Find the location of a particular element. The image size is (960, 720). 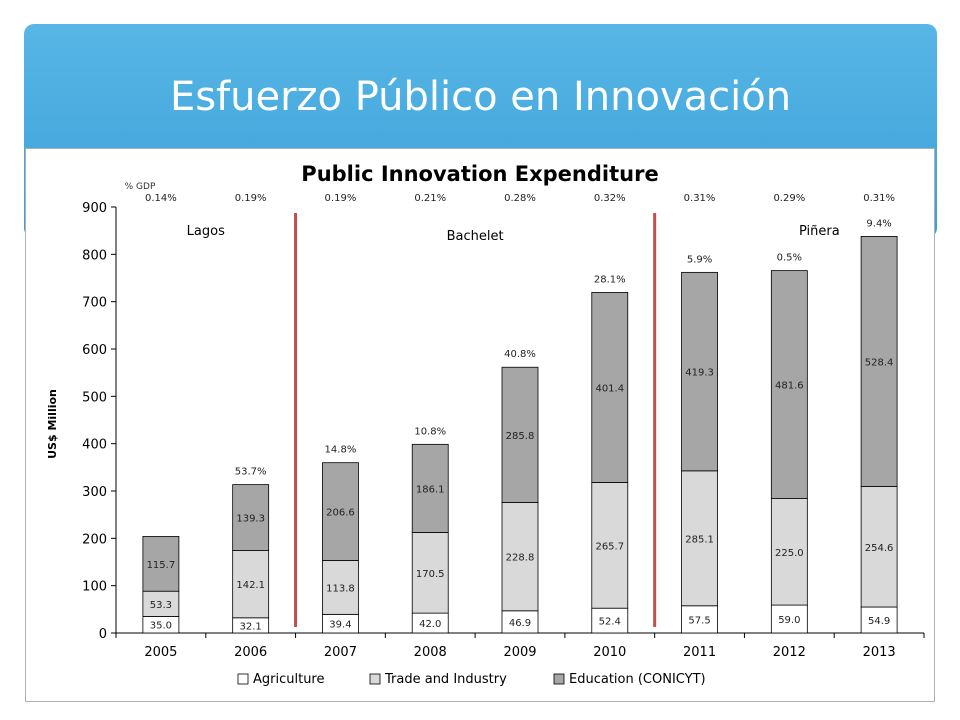

data-label: 206.6 is located at coordinates (340, 513).